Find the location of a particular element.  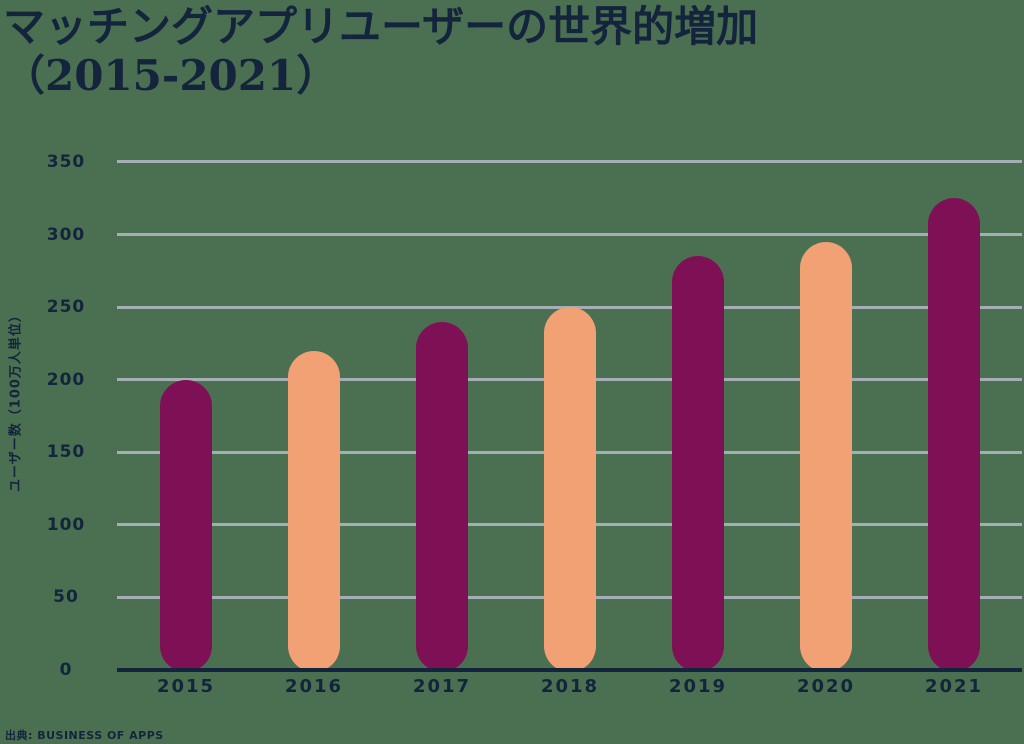

x-tick-label-2015: 2015 is located at coordinates (186, 686).